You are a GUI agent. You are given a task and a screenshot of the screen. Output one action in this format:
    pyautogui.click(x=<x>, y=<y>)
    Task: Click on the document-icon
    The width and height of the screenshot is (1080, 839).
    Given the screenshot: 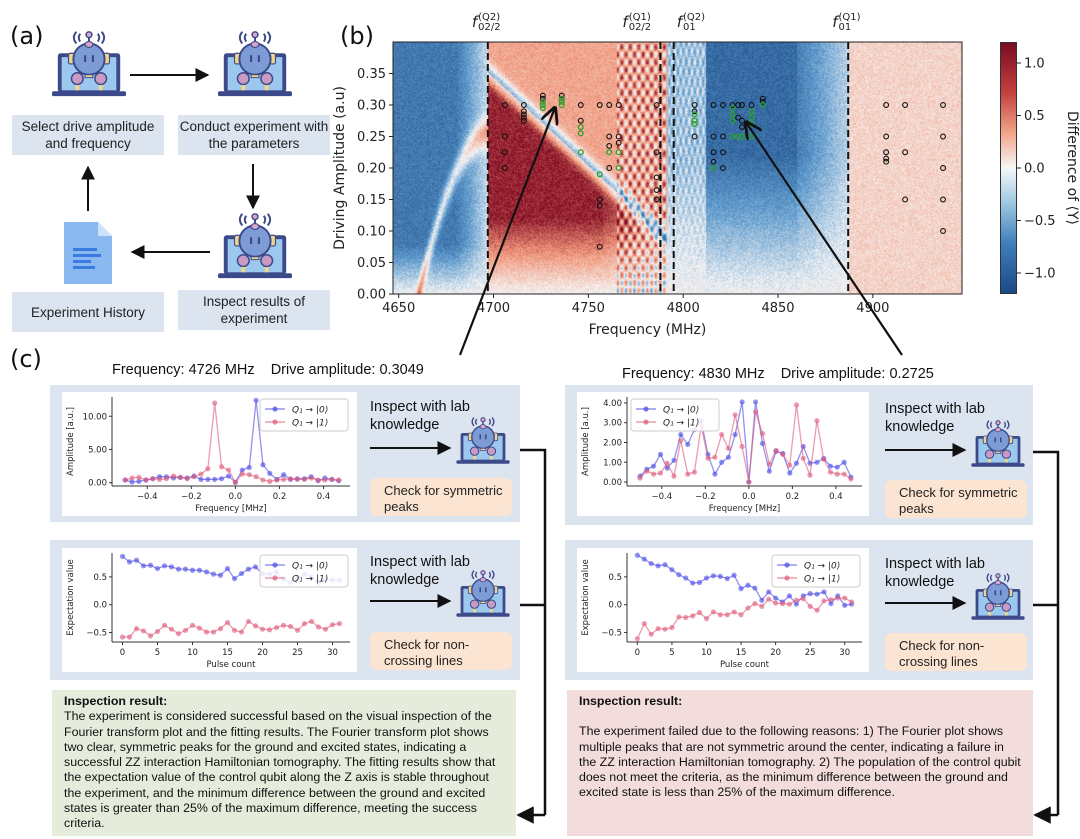 What is the action you would take?
    pyautogui.click(x=88, y=253)
    